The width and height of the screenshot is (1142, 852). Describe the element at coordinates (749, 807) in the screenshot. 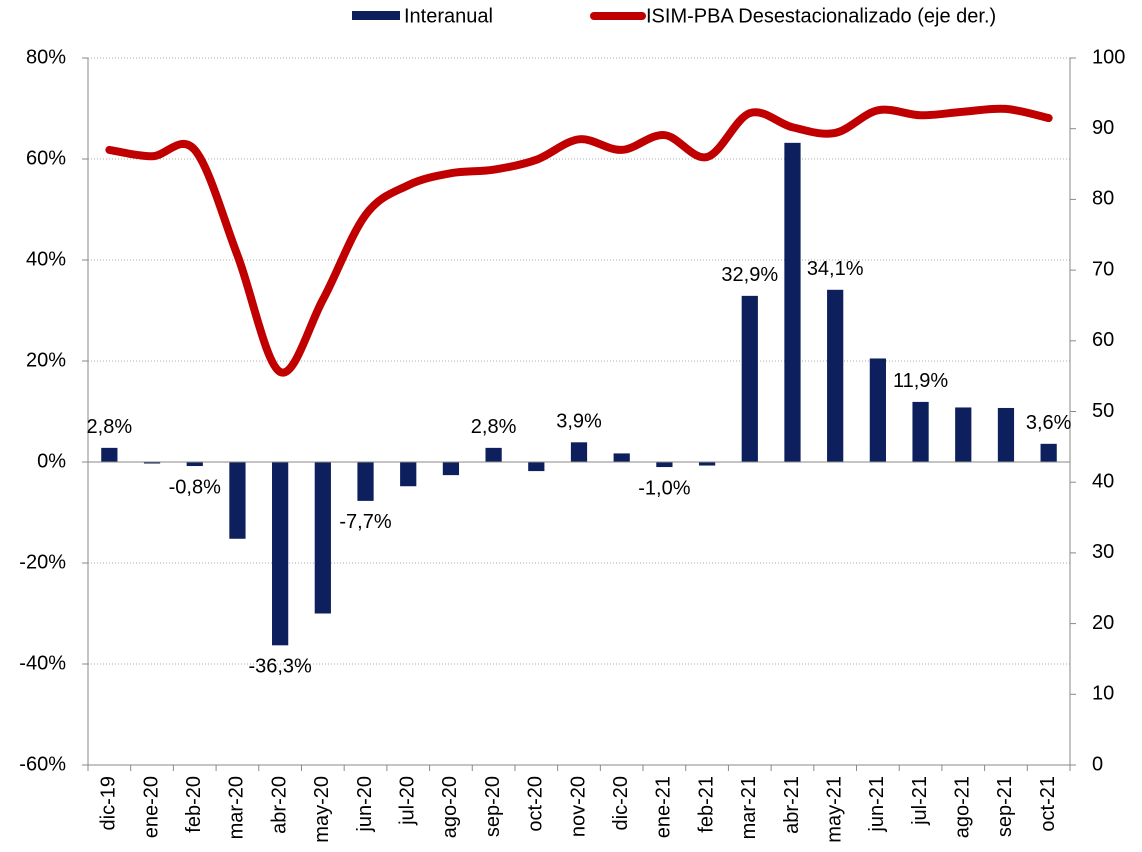

I see `x-tick-label: mar-21` at that location.